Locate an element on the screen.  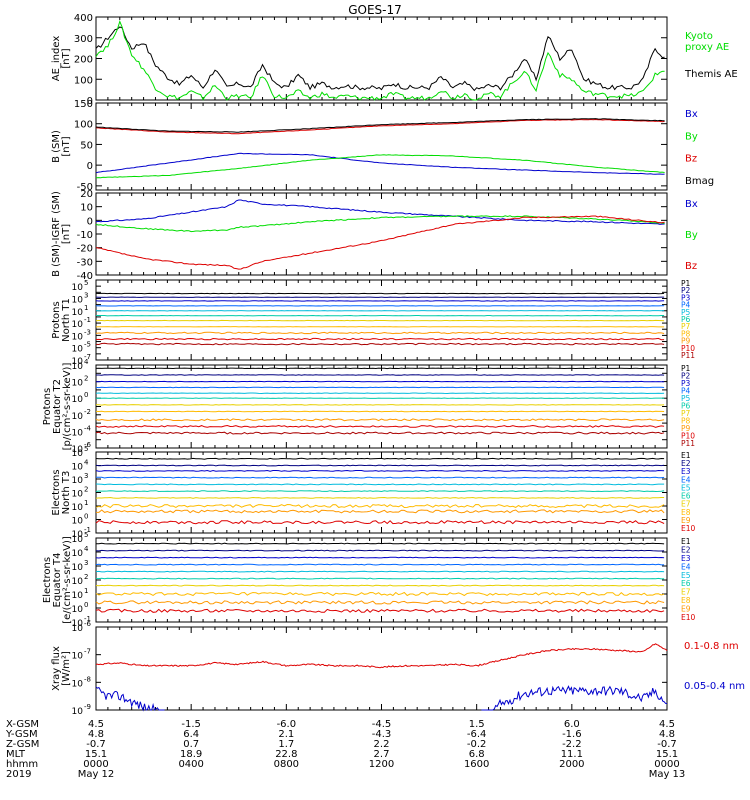
series-line-bx is located at coordinates (380, 212).